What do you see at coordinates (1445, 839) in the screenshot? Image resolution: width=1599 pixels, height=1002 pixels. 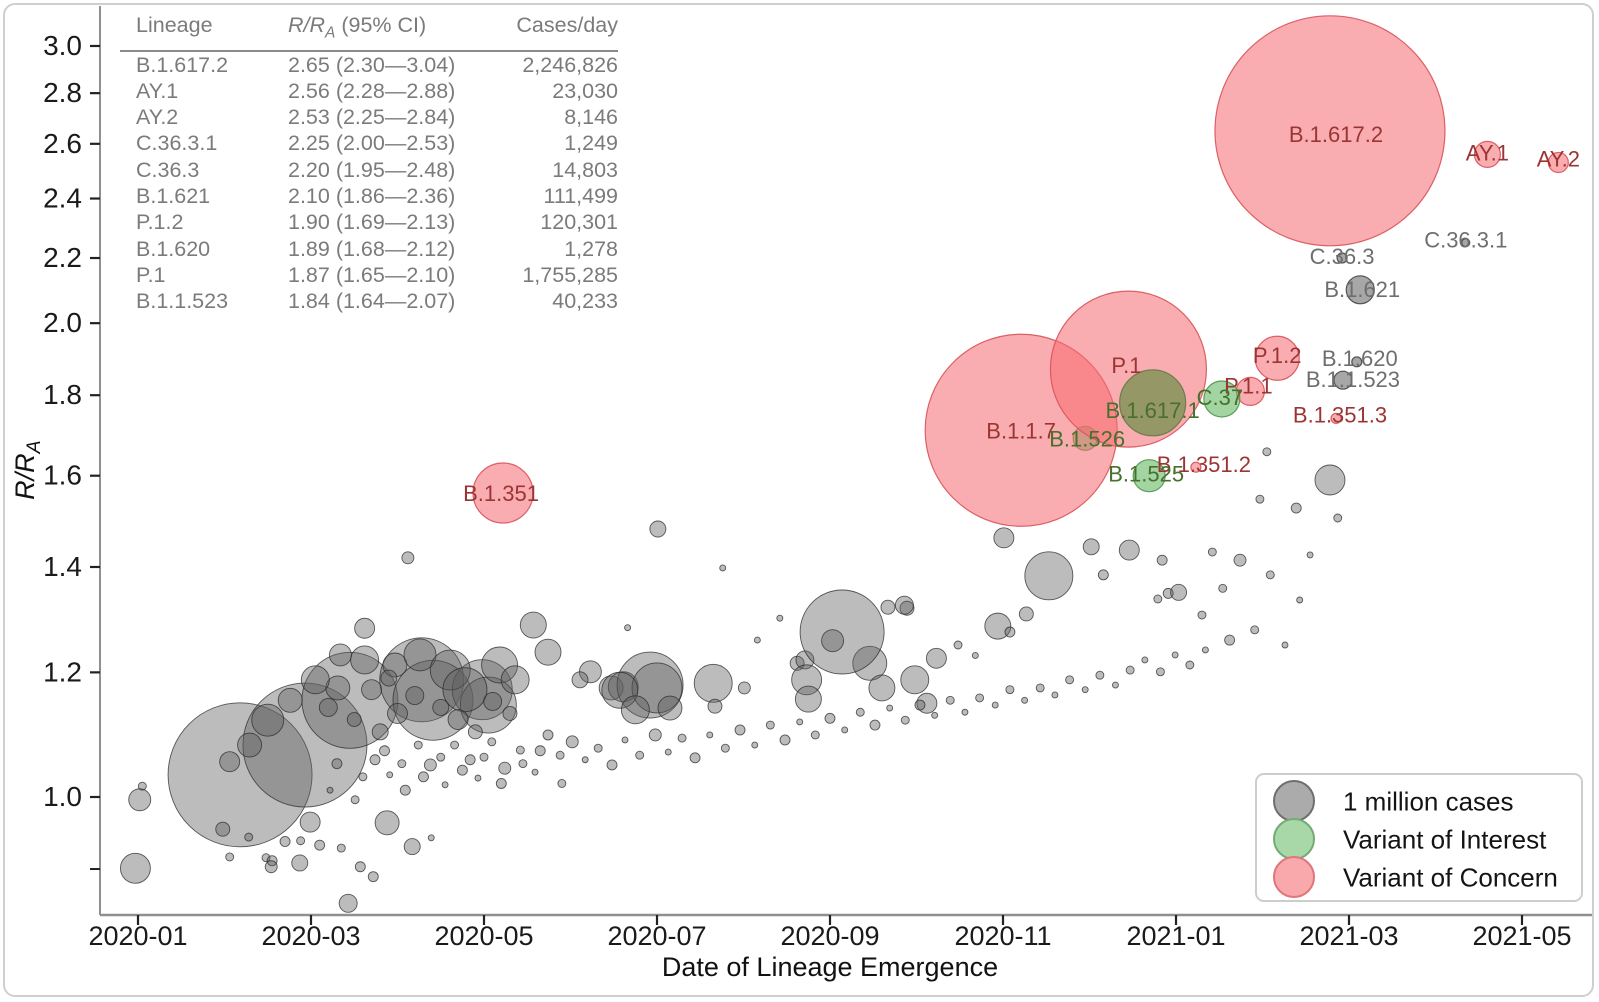 I see `legend-label: Variant of Interest` at bounding box center [1445, 839].